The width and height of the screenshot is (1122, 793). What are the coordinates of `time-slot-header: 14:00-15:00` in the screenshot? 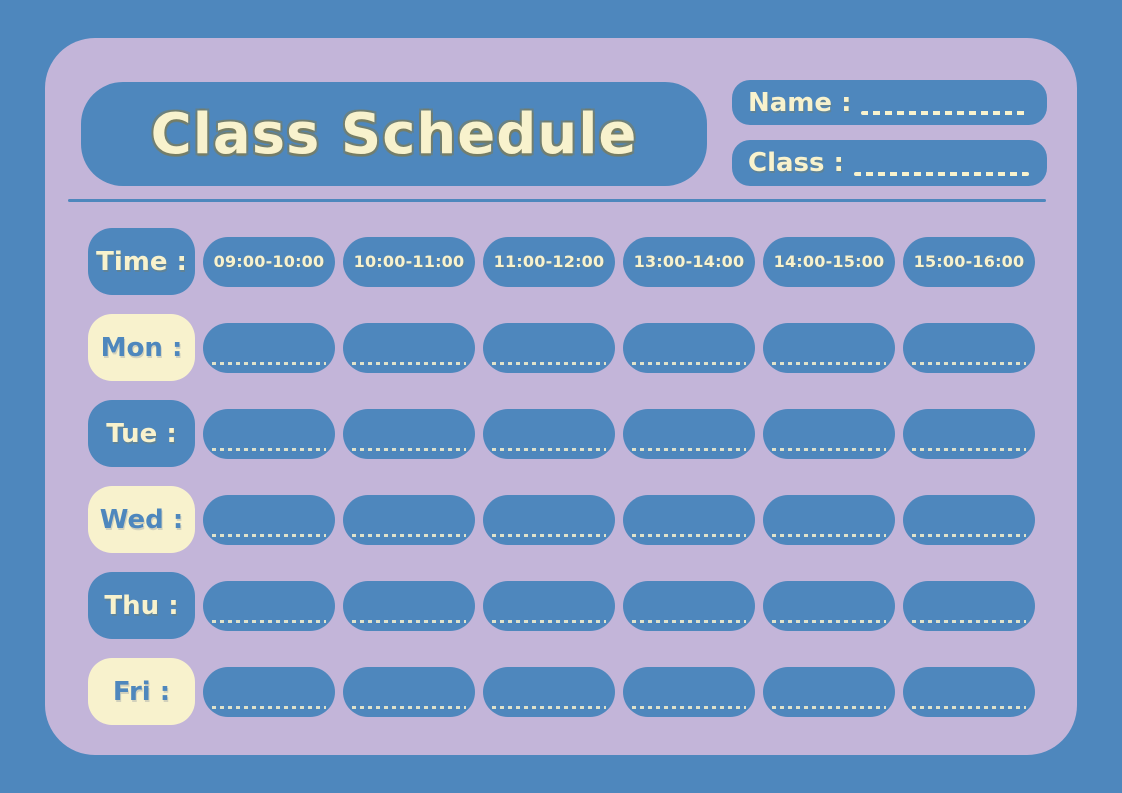 It's located at (829, 261).